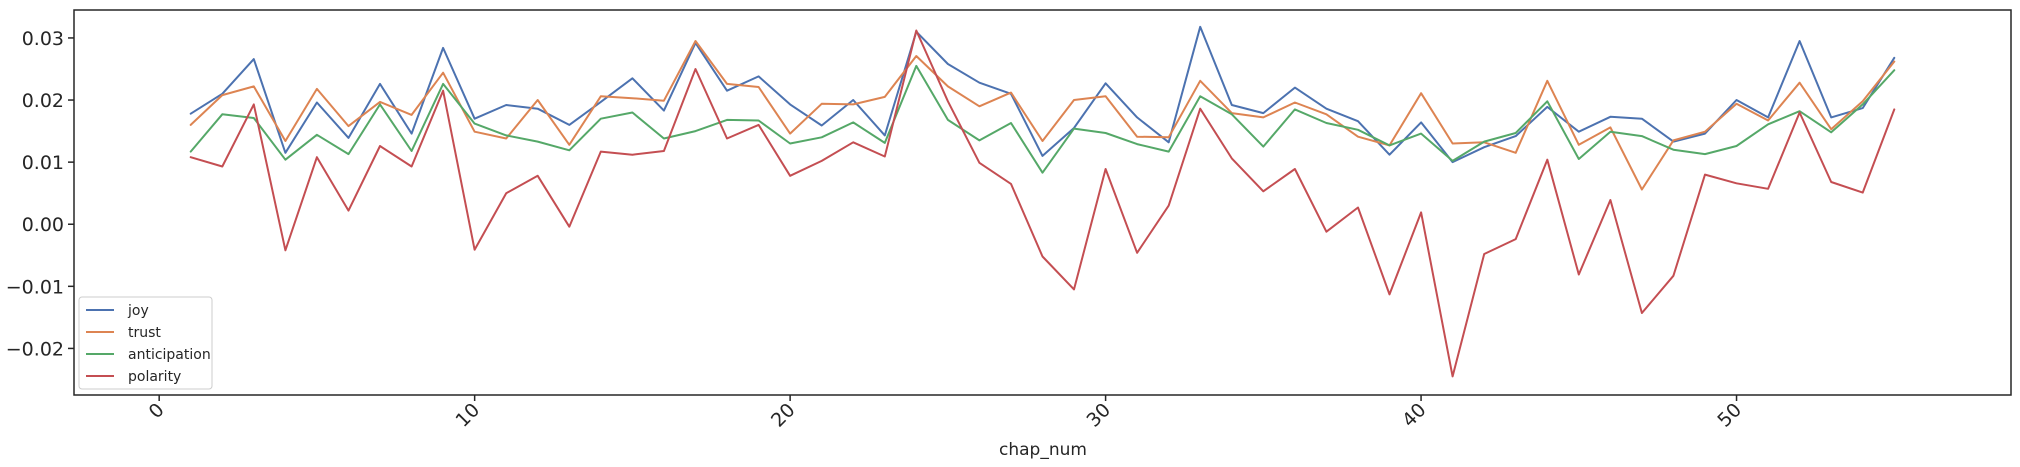 This screenshot has width=2020, height=467. I want to click on x-axis-label: chap_num, so click(1043, 450).